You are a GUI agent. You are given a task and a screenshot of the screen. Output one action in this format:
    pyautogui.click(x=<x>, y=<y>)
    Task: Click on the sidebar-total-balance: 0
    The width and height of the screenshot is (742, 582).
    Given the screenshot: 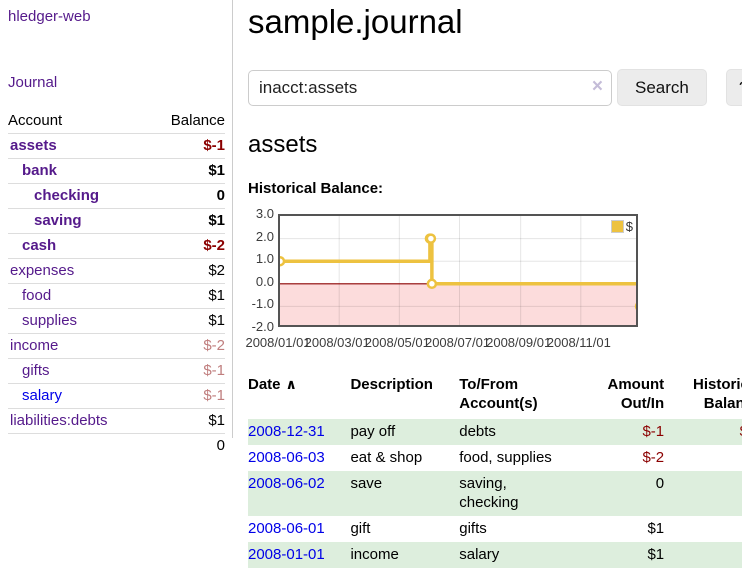 What is the action you would take?
    pyautogui.click(x=186, y=445)
    